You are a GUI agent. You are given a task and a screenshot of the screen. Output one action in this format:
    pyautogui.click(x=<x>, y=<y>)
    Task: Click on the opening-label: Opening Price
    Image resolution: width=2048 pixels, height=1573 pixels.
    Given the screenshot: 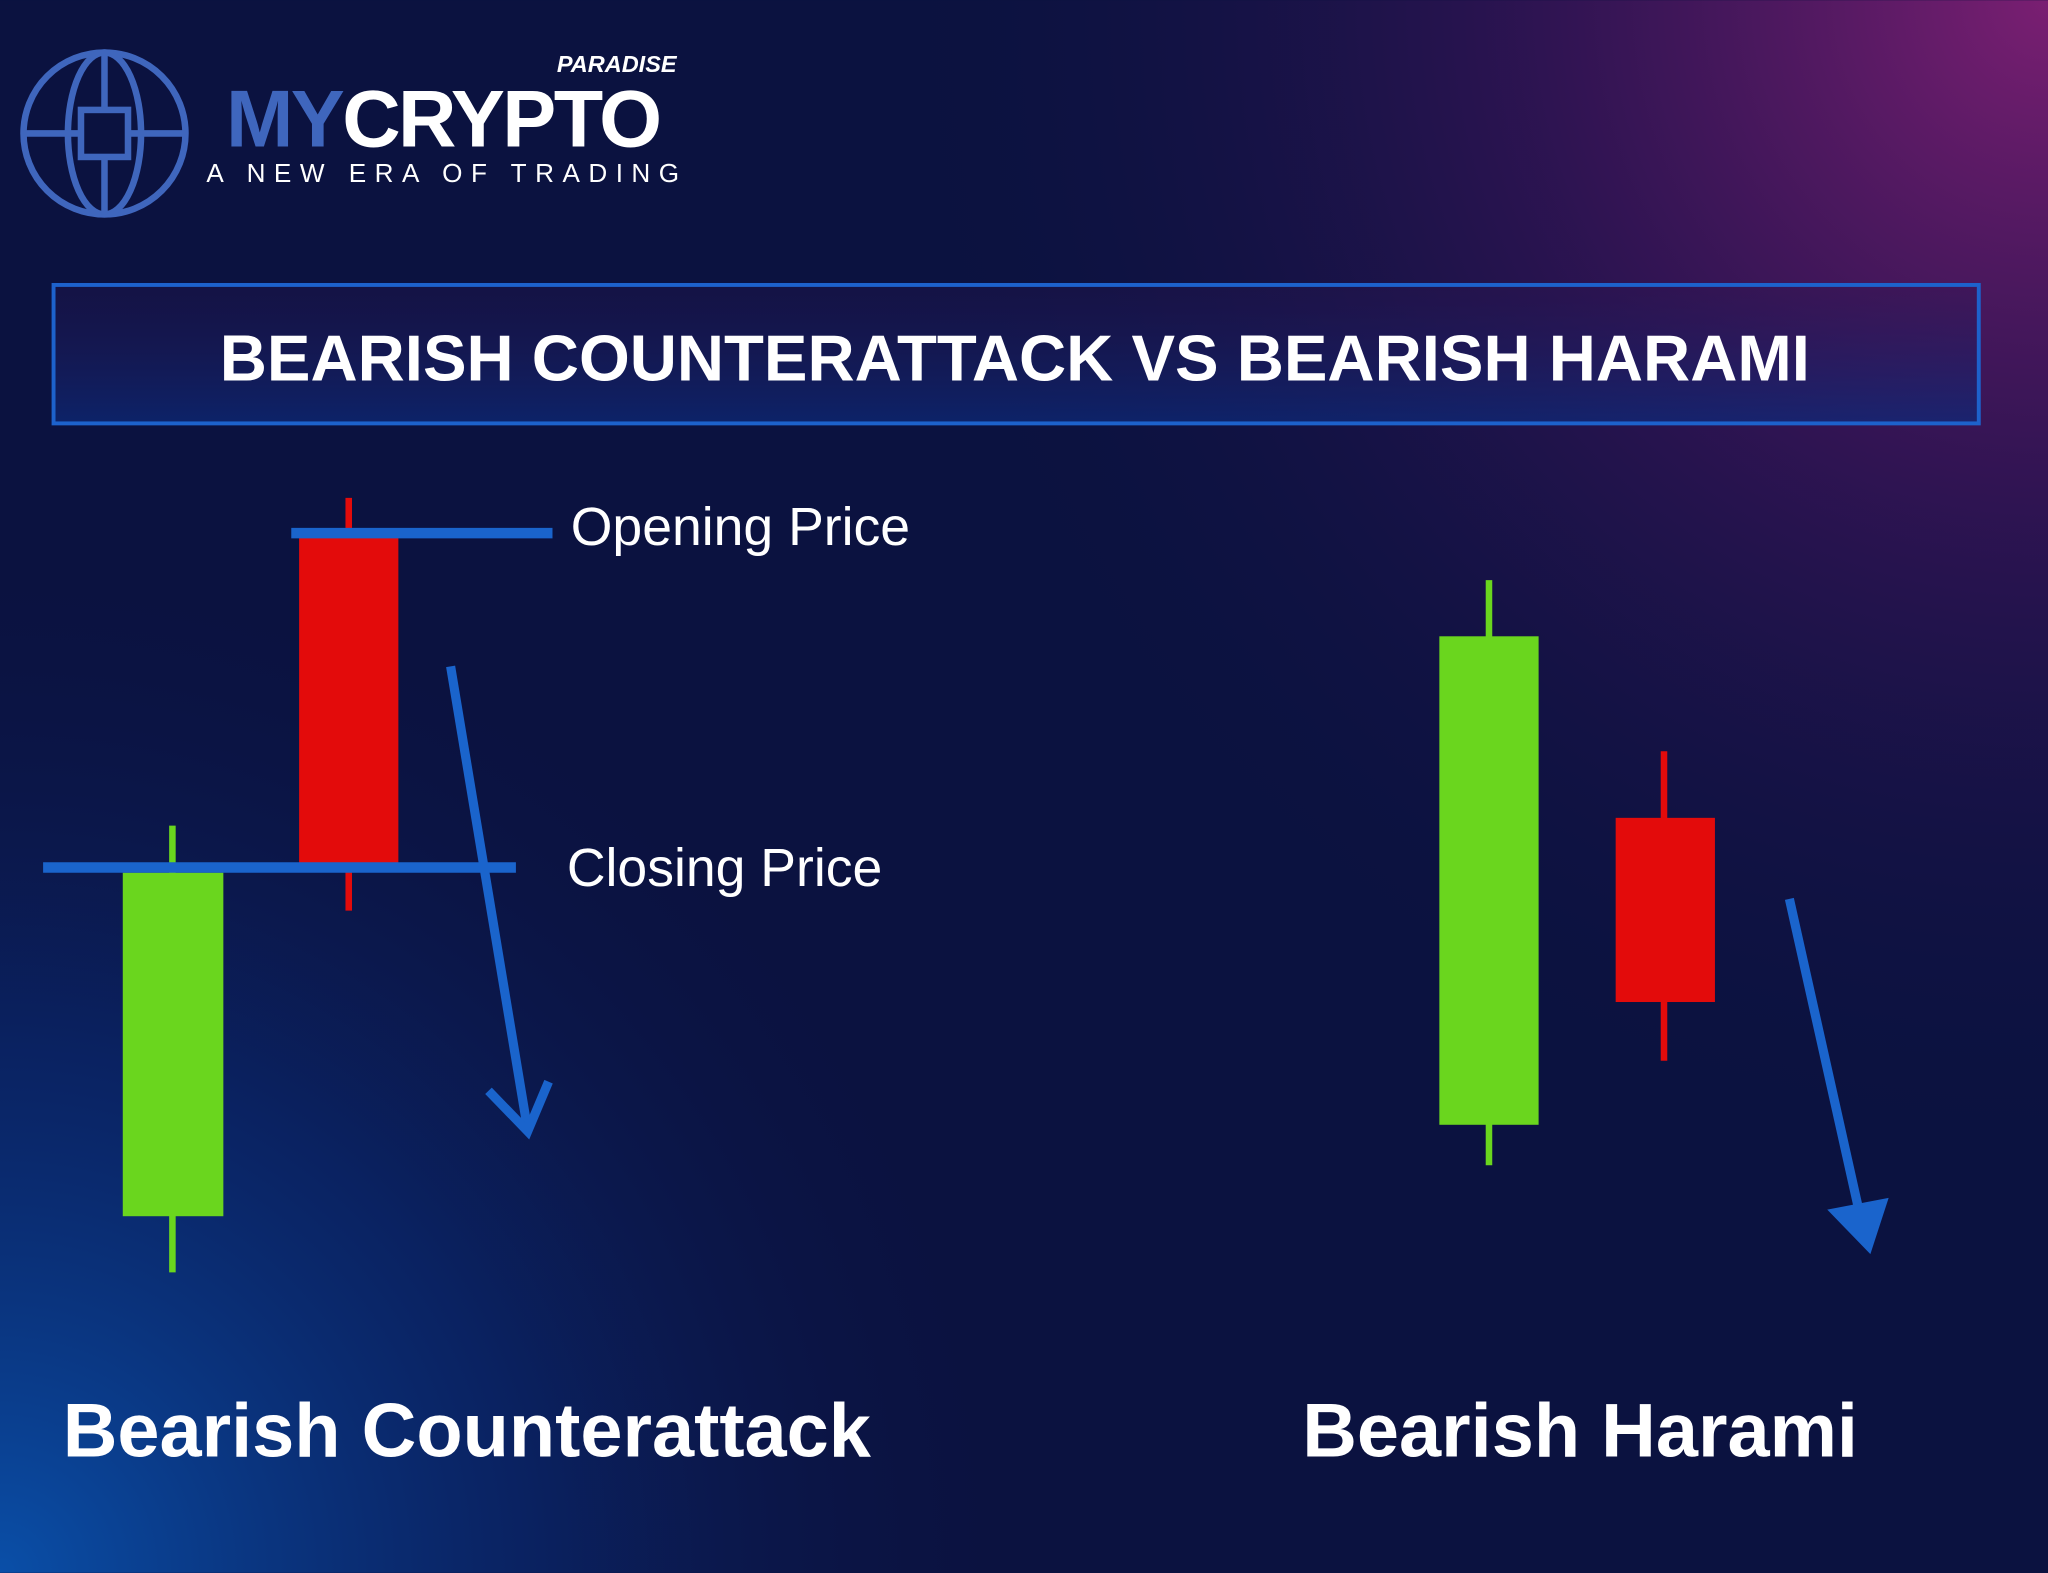 What is the action you would take?
    pyautogui.click(x=740, y=527)
    